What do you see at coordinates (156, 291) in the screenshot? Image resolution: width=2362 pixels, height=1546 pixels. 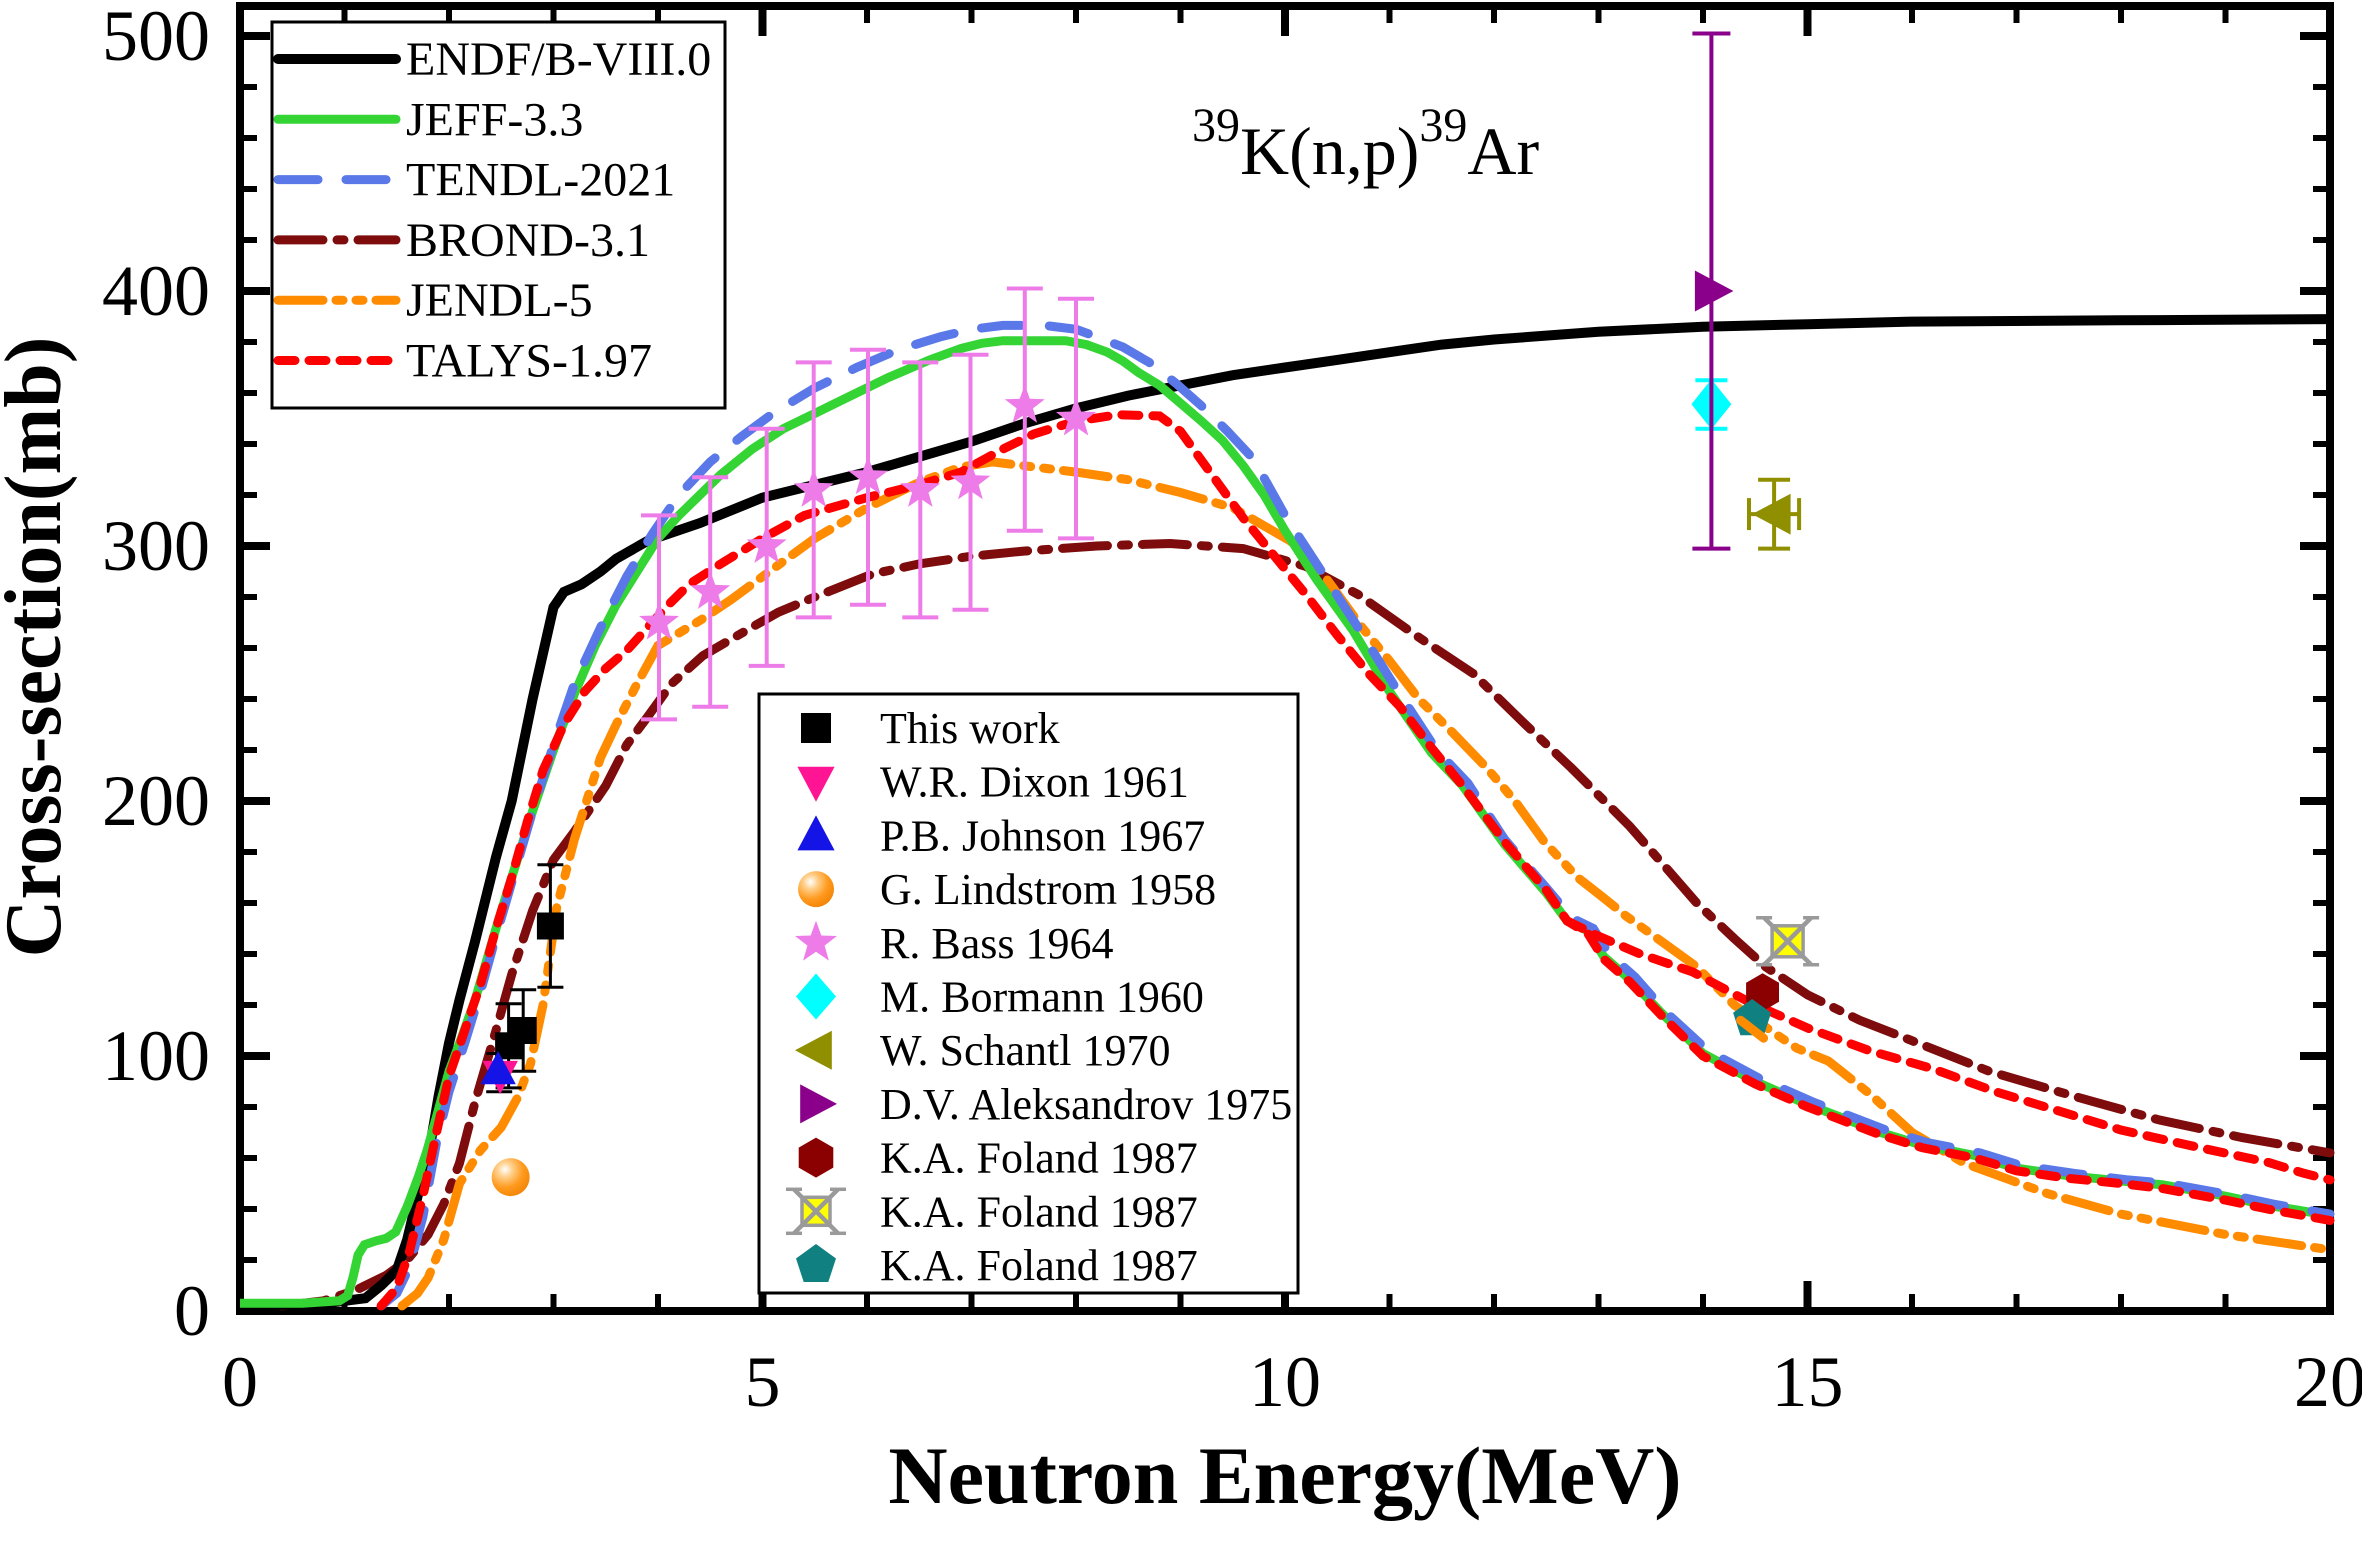 I see `svg-text: 400` at bounding box center [156, 291].